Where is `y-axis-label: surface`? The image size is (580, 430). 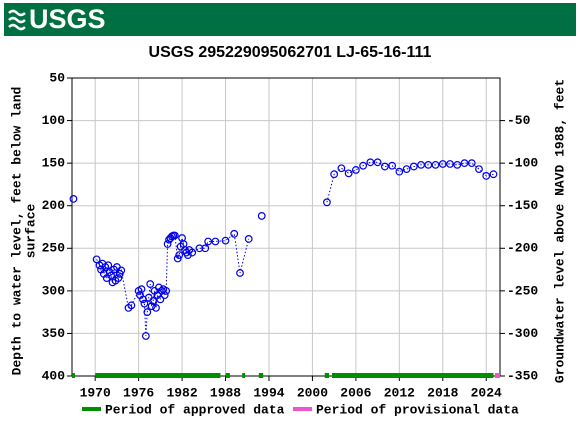 y-axis-label: surface is located at coordinates (30, 230).